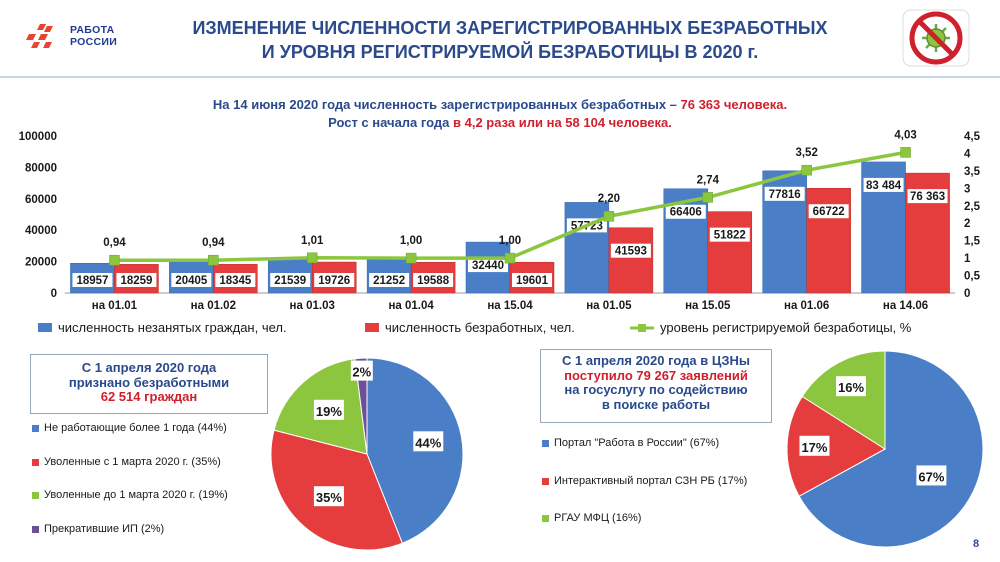  I want to click on bar-unemployed-value: 19601, so click(532, 281).